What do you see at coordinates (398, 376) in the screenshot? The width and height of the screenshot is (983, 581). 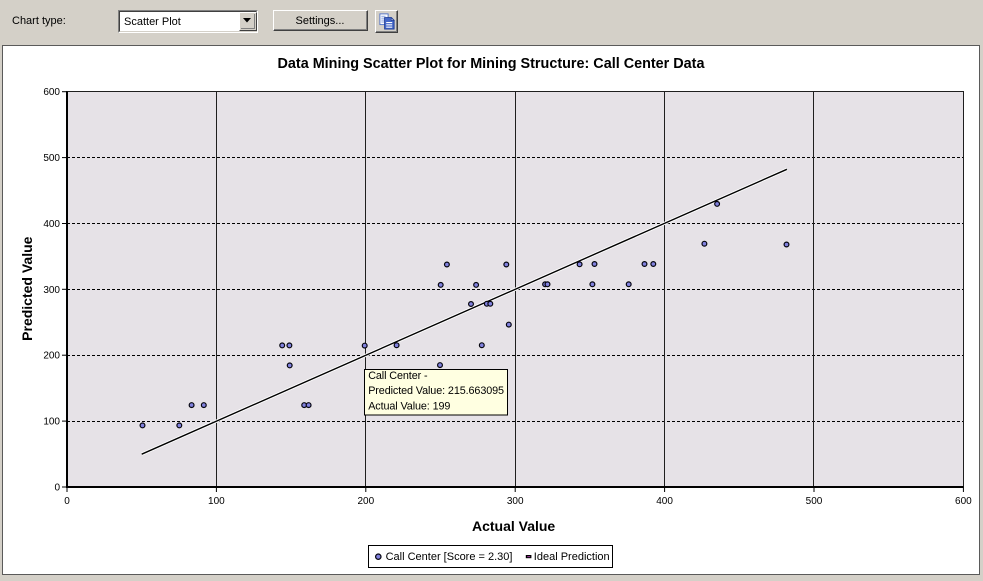 I see `svg-text: Call Center -` at bounding box center [398, 376].